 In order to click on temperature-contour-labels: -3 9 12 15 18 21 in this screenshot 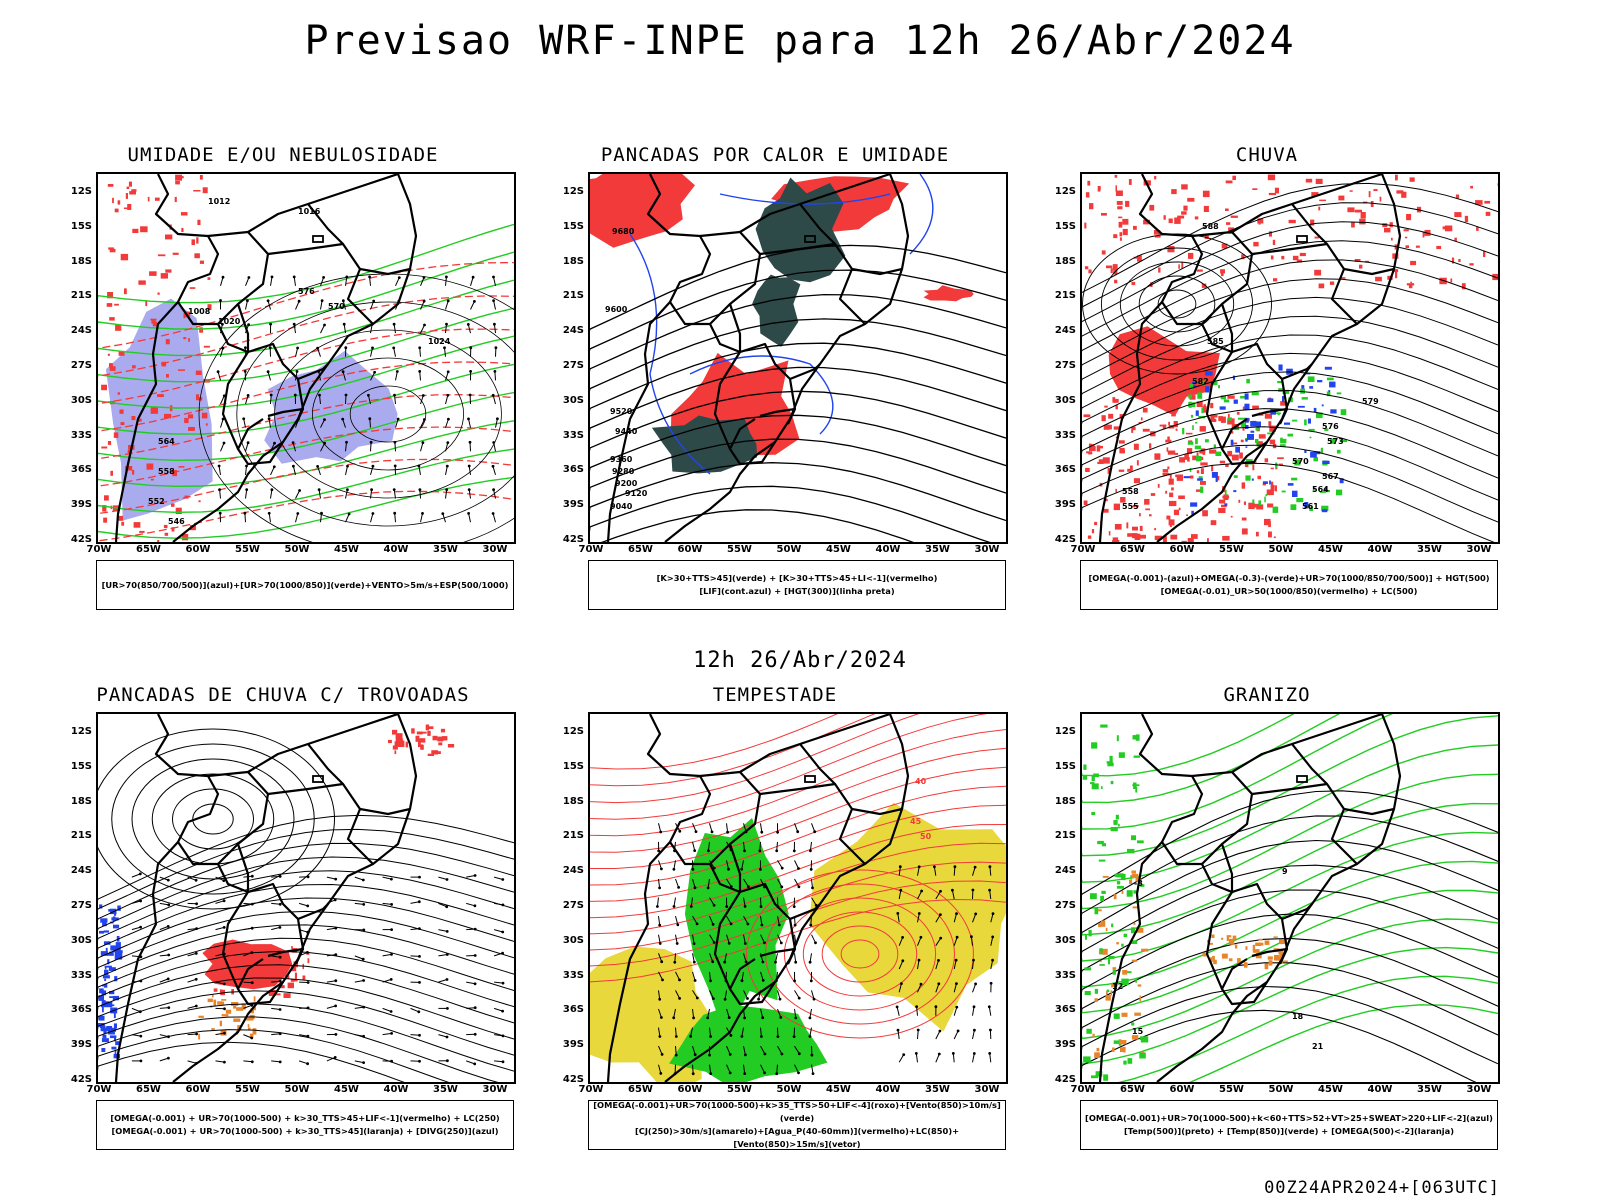, I will do `click(1218, 959)`.